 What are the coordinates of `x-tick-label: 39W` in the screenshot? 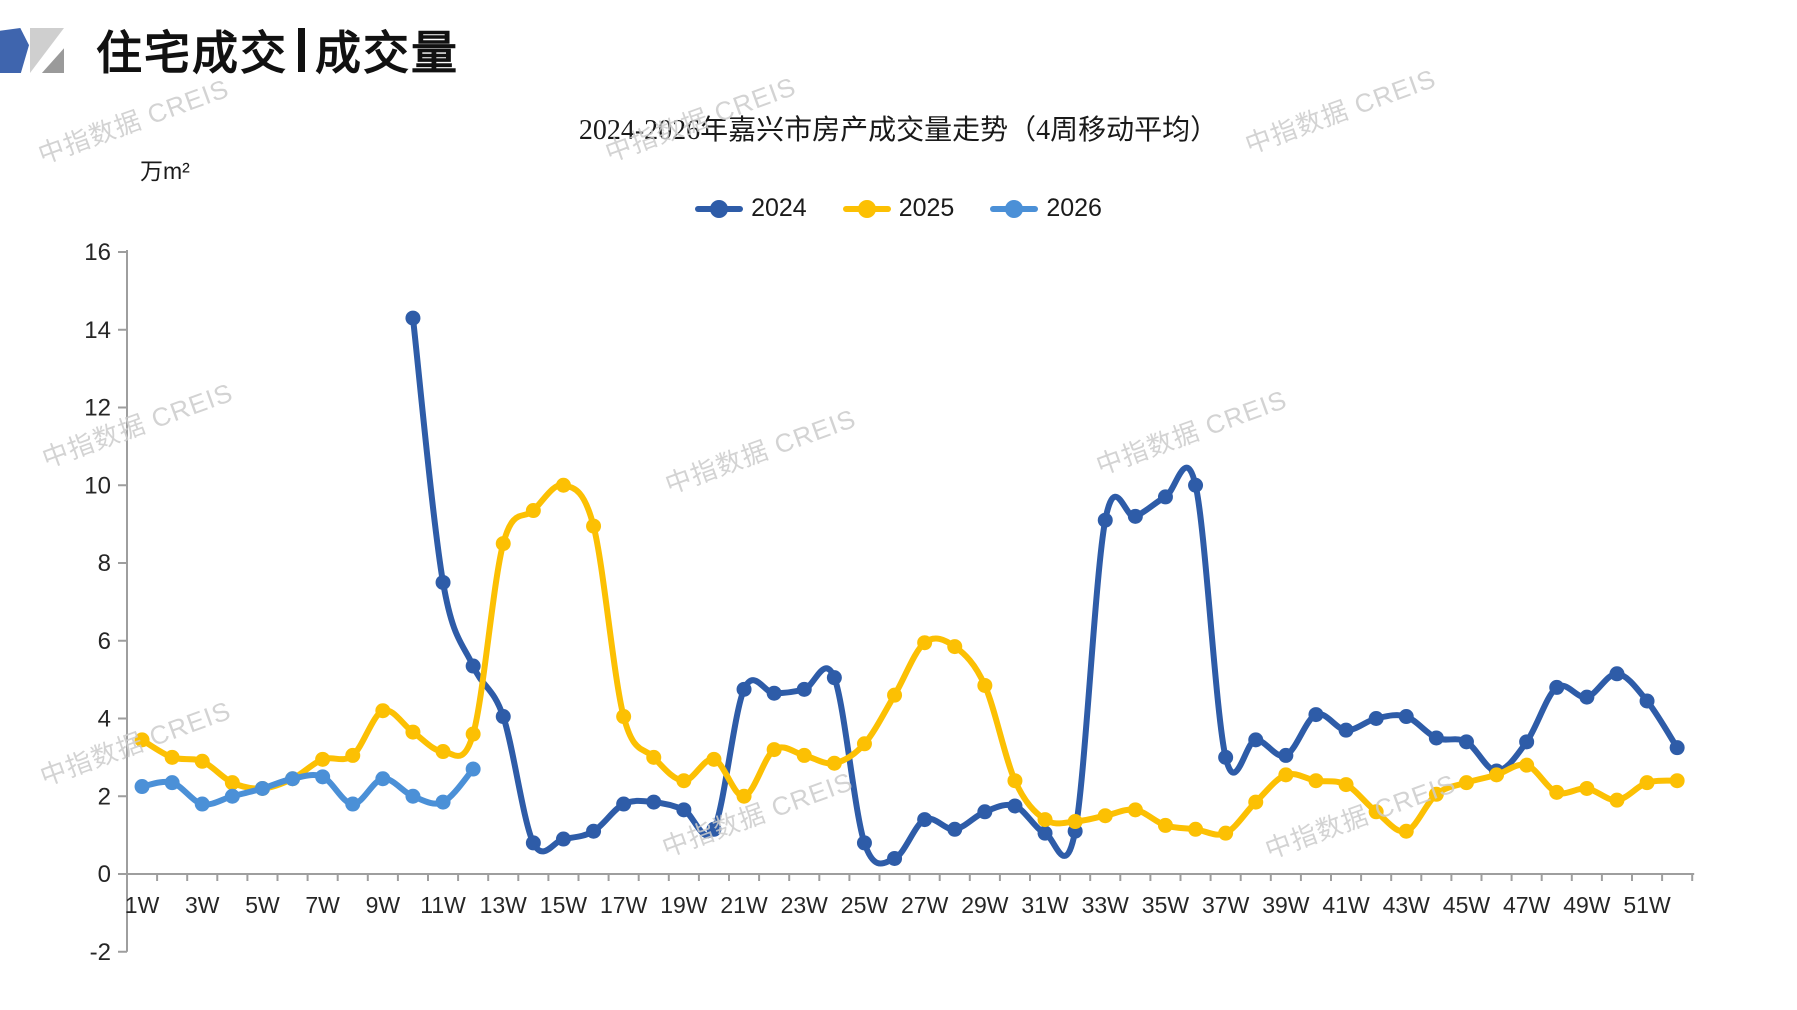 It's located at (1286, 905).